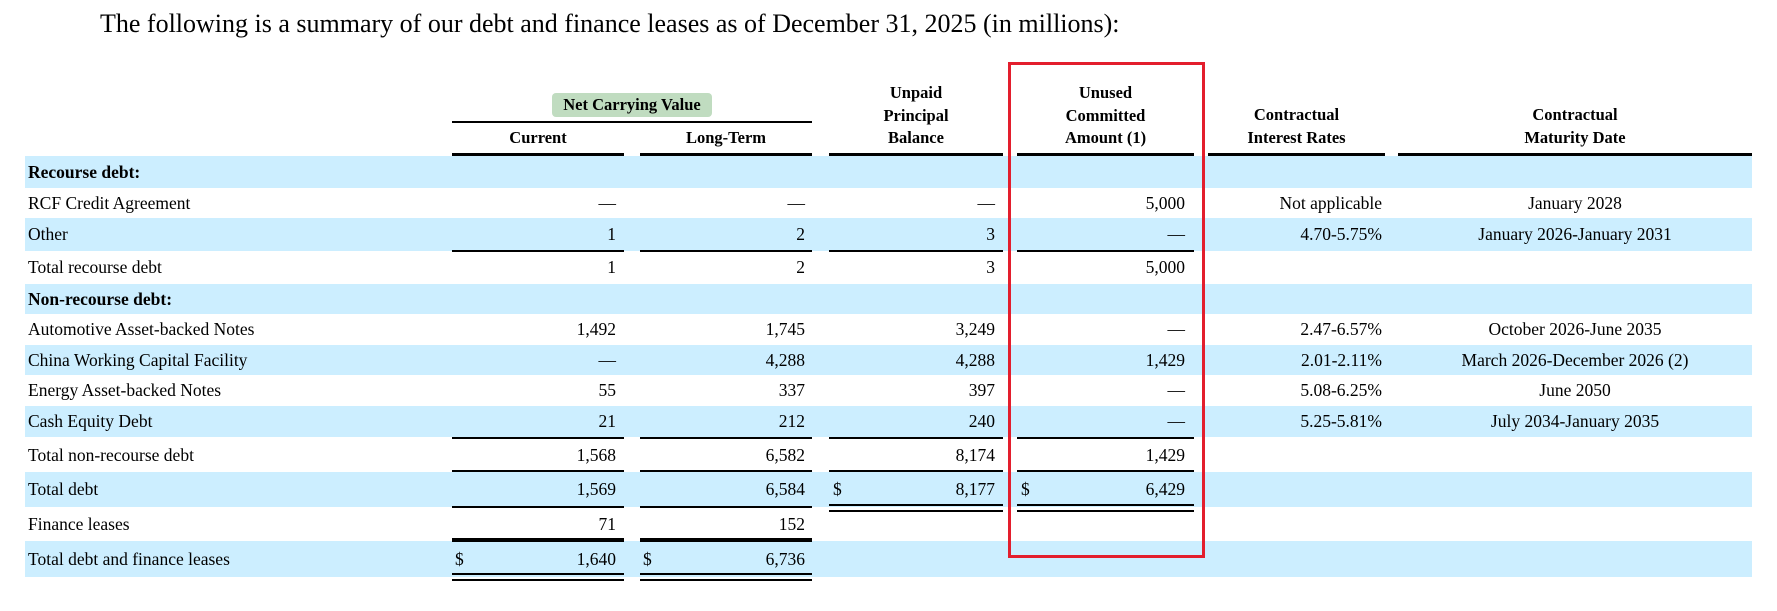 The height and width of the screenshot is (611, 1777). I want to click on cell-current: 1,569, so click(596, 489).